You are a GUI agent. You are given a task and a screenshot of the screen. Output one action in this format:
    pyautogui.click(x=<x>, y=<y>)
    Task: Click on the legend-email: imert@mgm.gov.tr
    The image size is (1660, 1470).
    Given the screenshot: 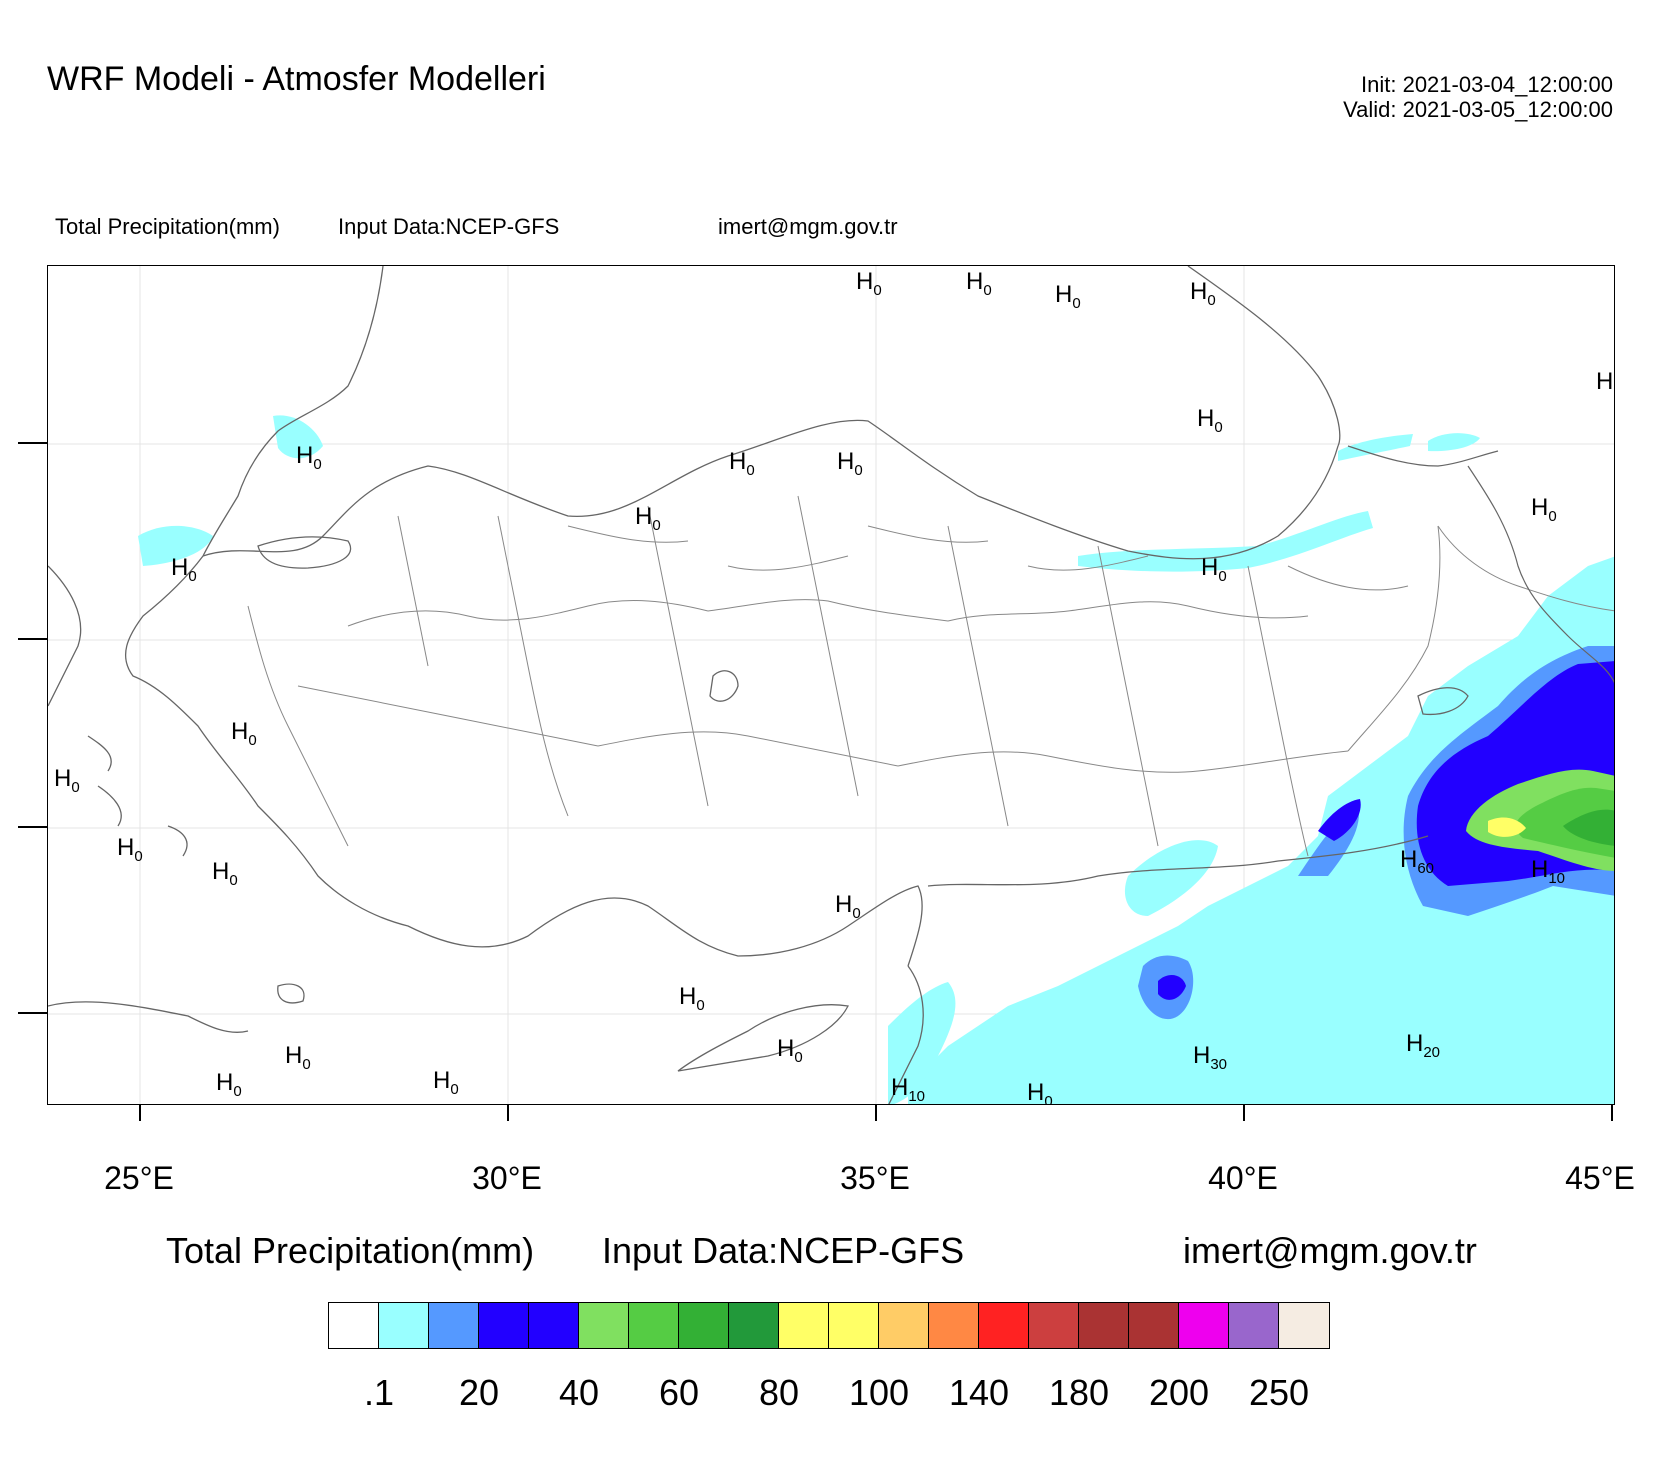 What is the action you would take?
    pyautogui.click(x=1330, y=1250)
    